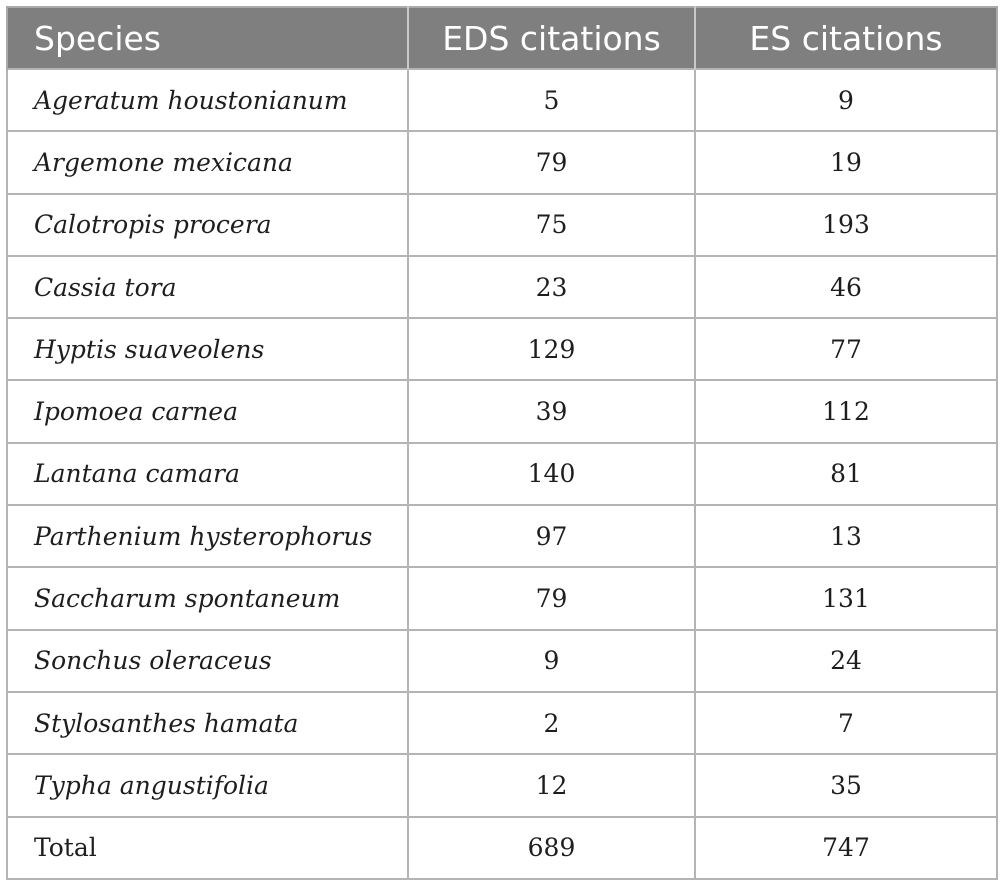  I want to click on species-cell: Hyptis suaveolens, so click(207, 349).